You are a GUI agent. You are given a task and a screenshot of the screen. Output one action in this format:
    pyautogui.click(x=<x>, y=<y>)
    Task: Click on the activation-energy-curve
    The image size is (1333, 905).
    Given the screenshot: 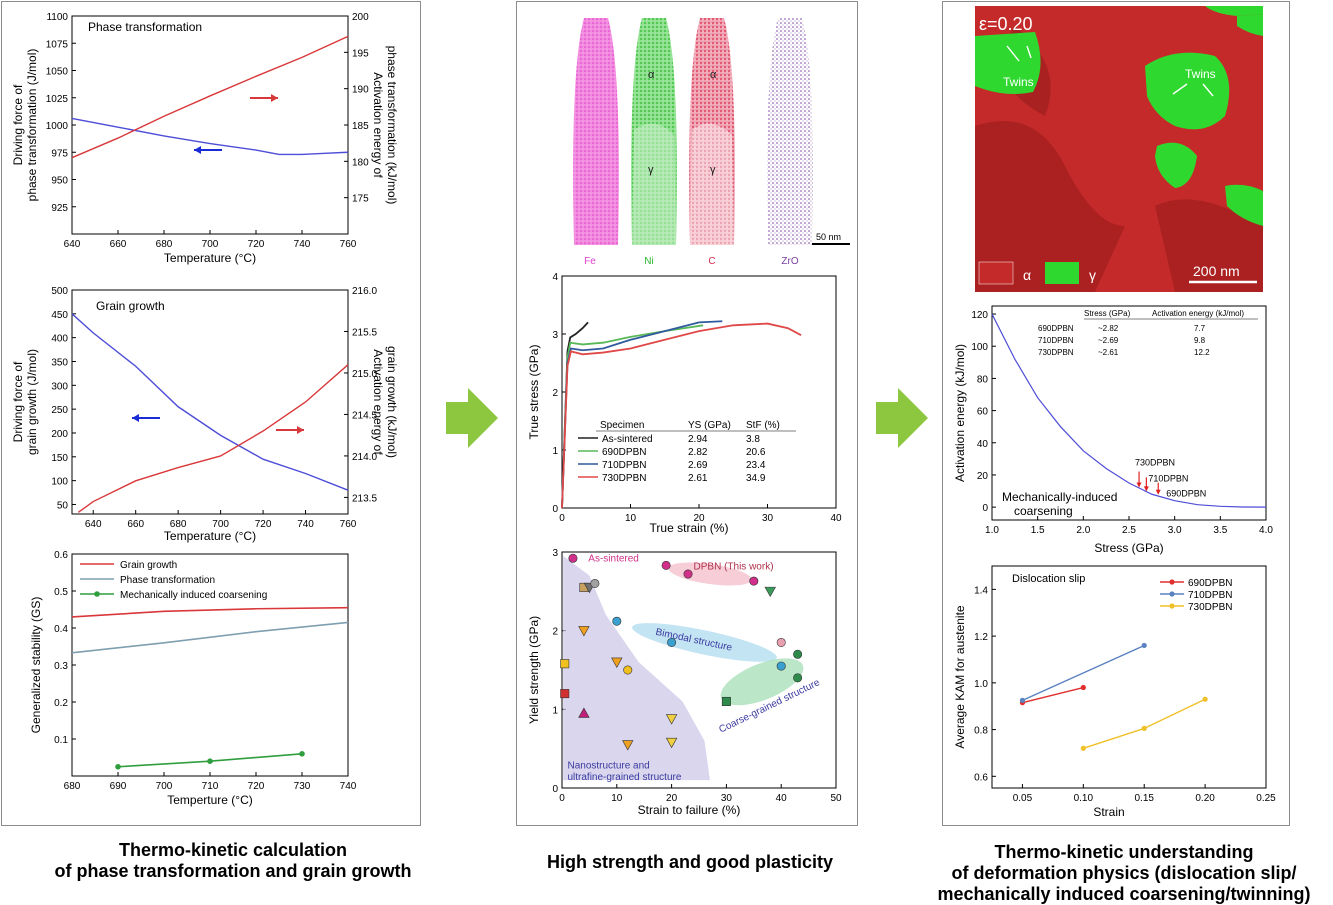 What is the action you would take?
    pyautogui.click(x=1129, y=410)
    